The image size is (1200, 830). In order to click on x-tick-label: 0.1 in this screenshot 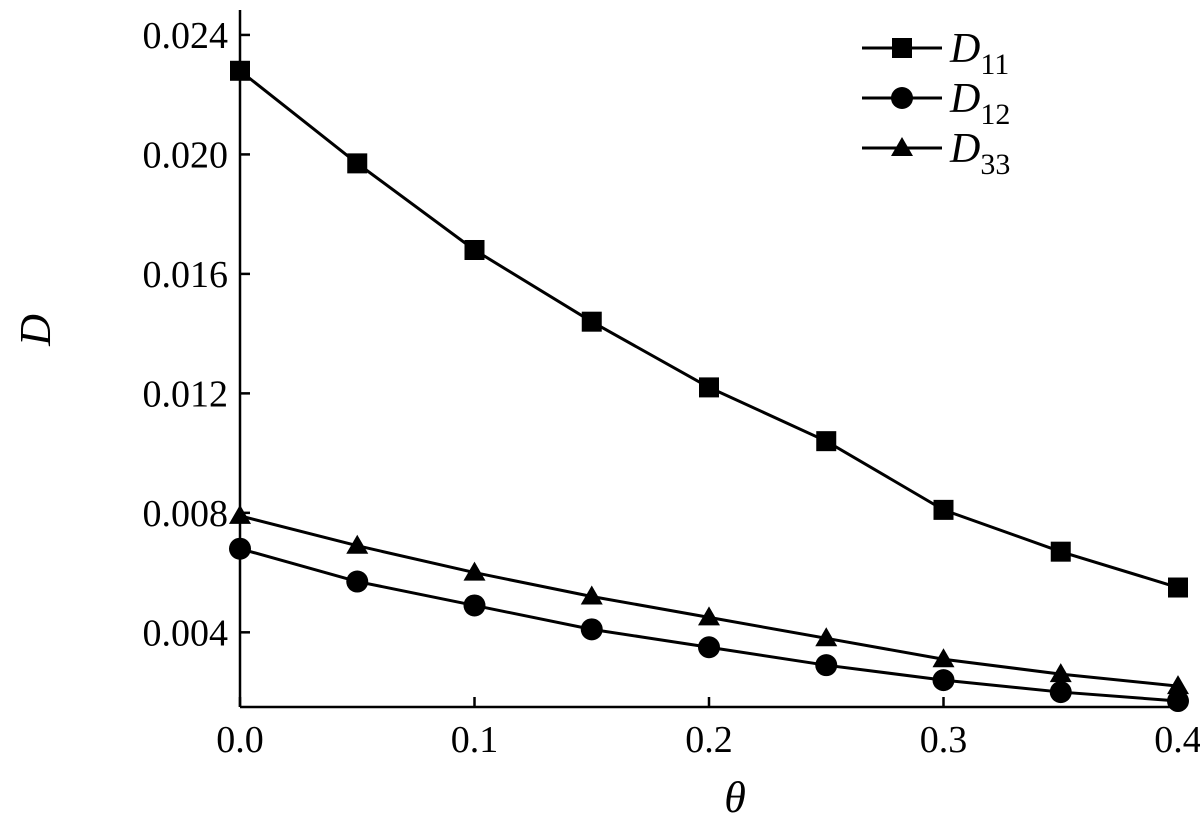, I will do `click(475, 740)`.